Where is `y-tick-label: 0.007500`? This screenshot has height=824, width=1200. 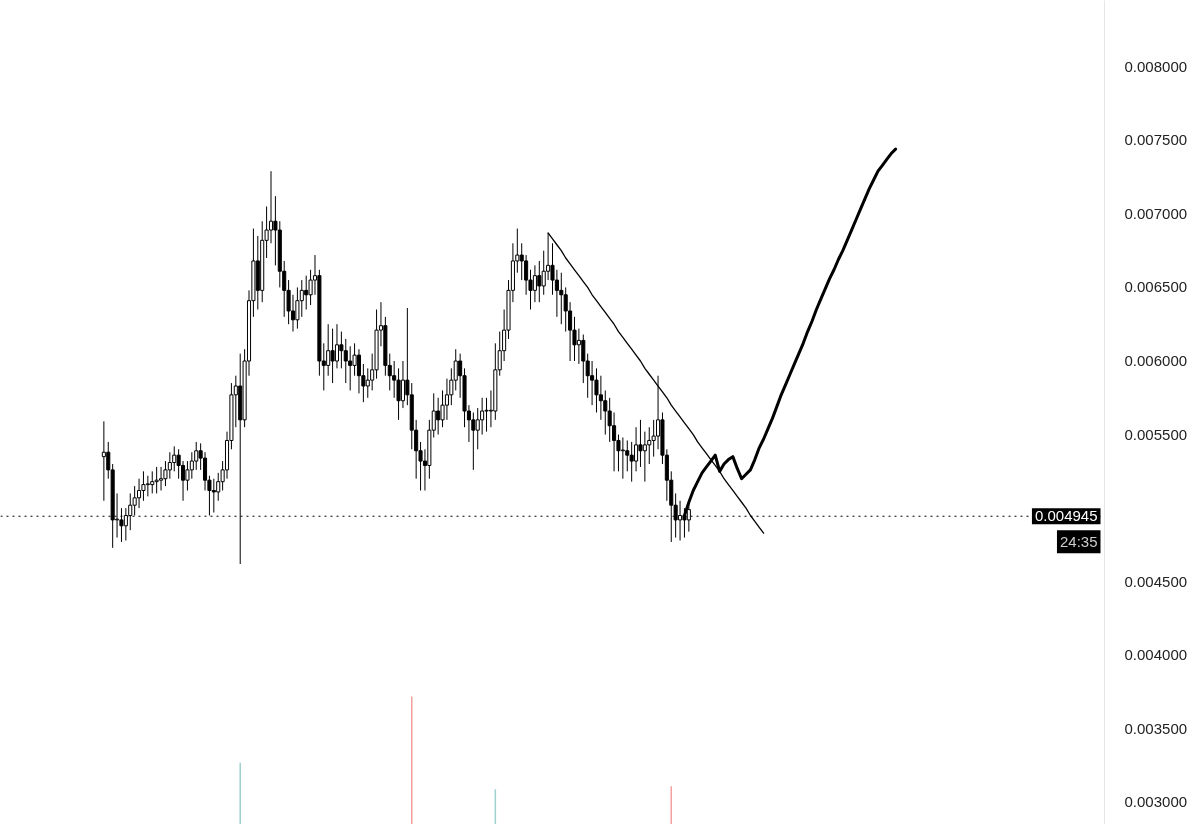 y-tick-label: 0.007500 is located at coordinates (1156, 140).